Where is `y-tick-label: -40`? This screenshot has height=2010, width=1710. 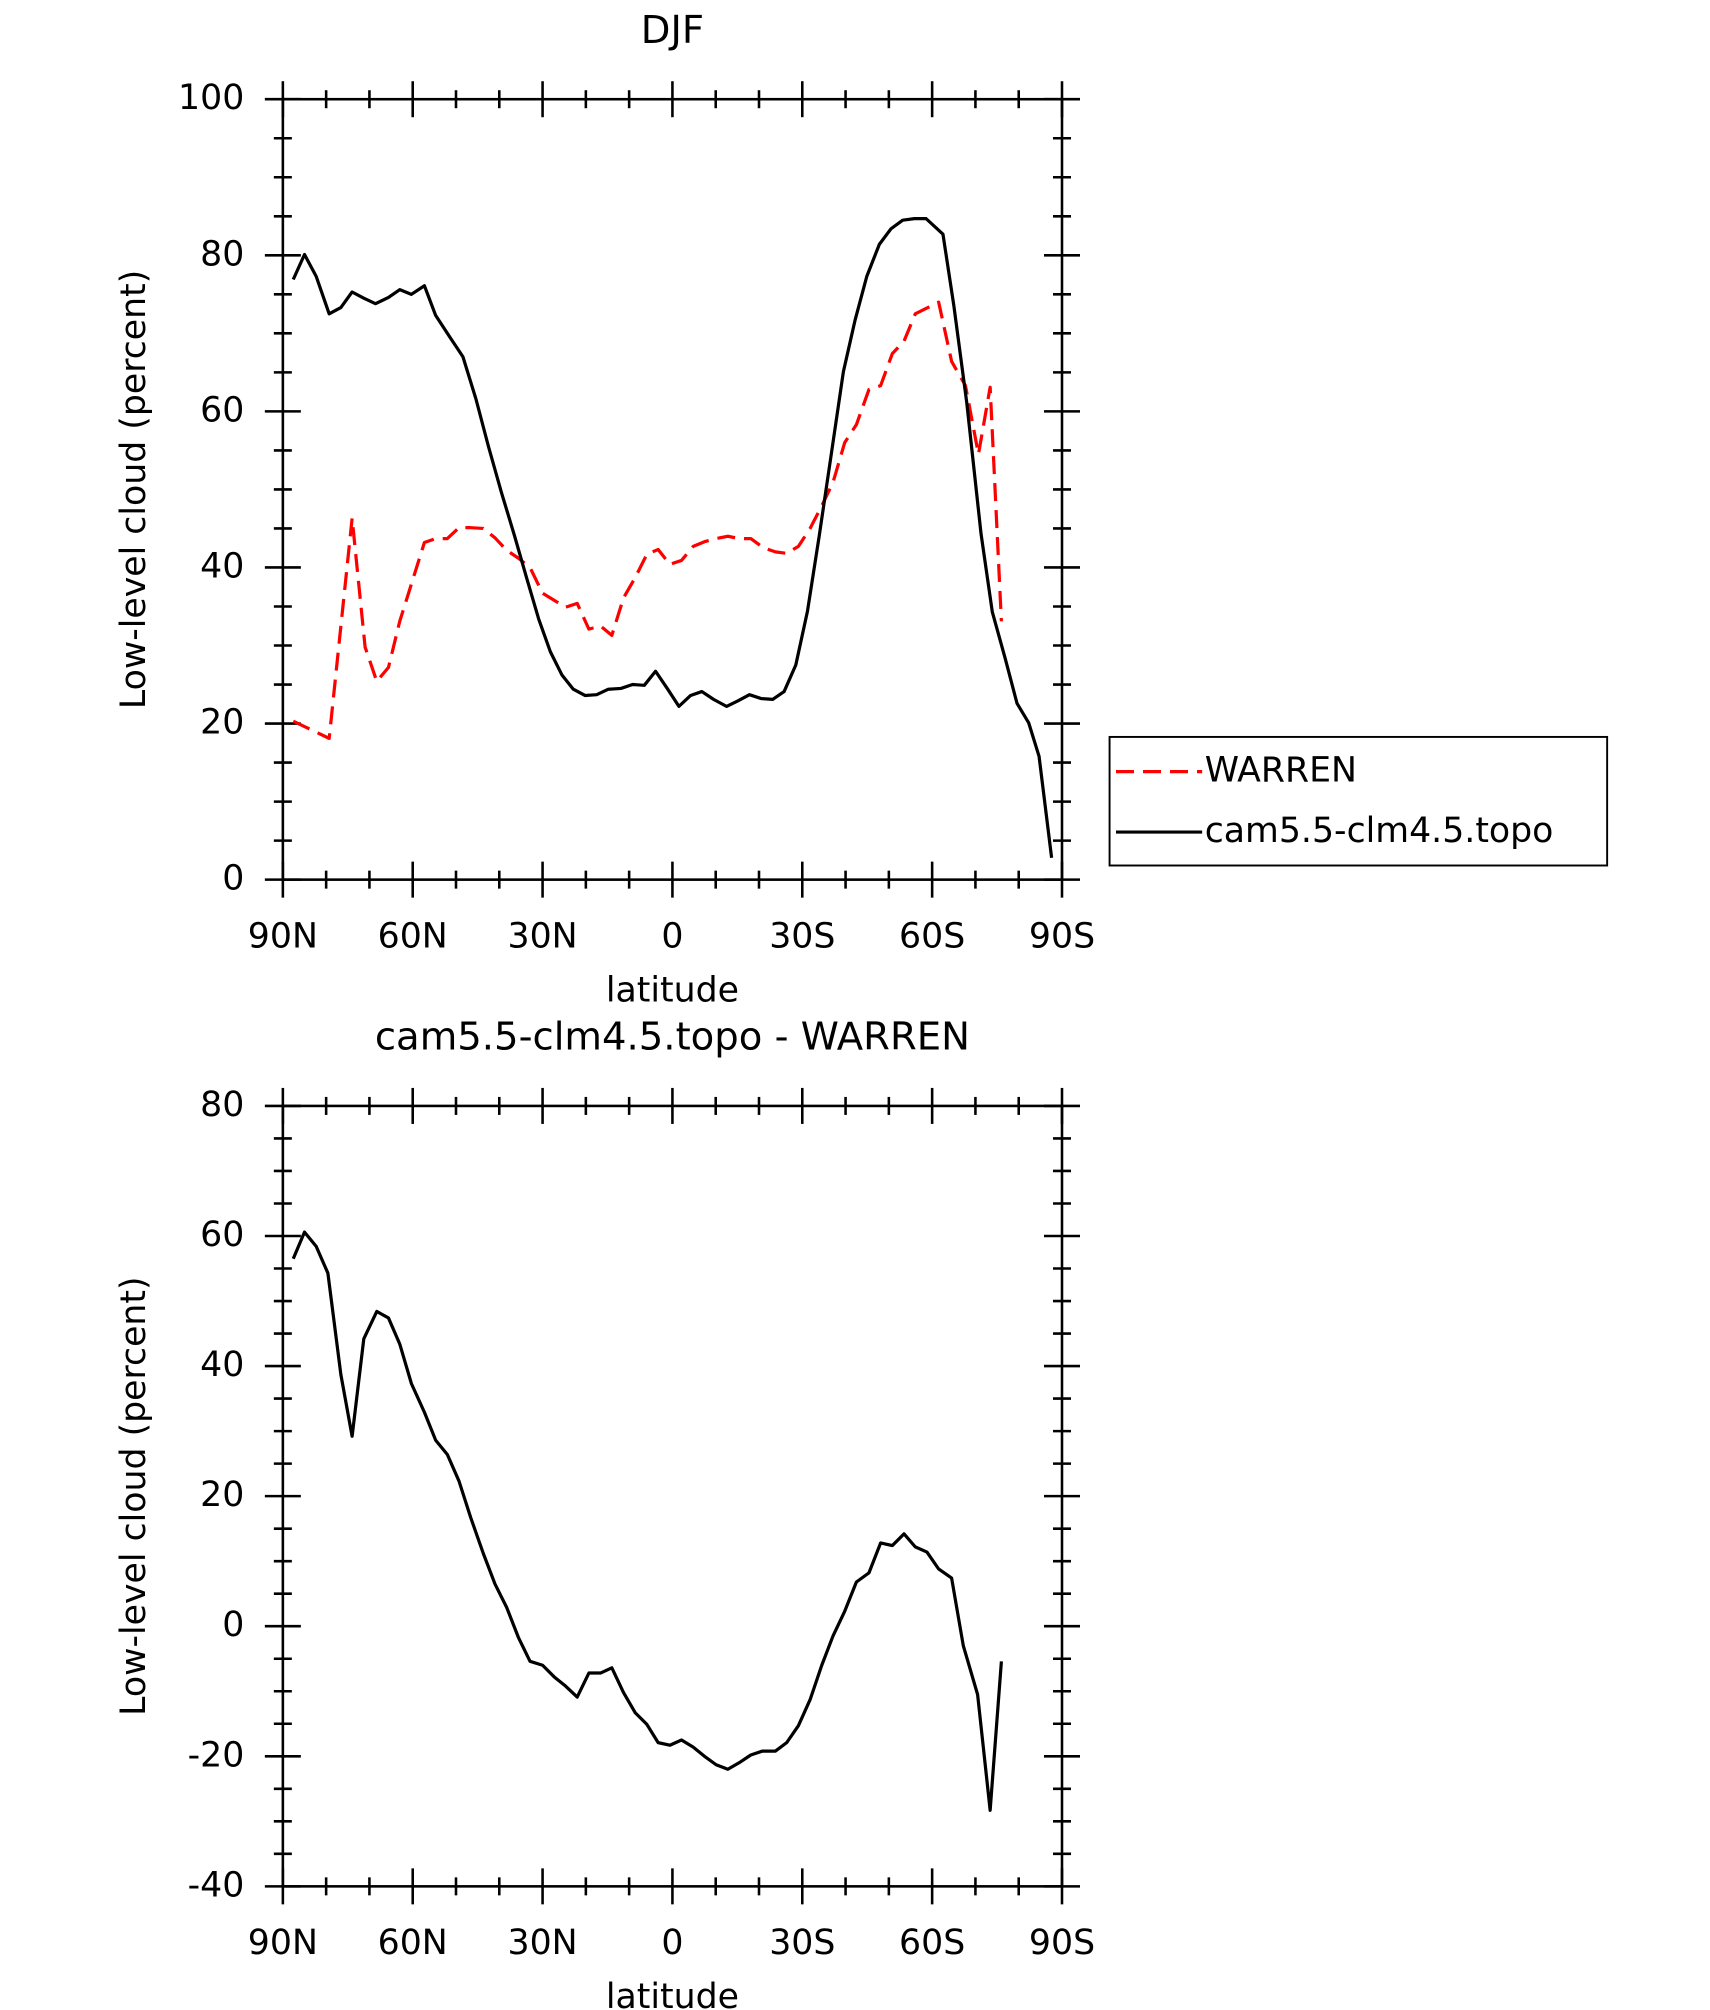 y-tick-label: -40 is located at coordinates (216, 1885).